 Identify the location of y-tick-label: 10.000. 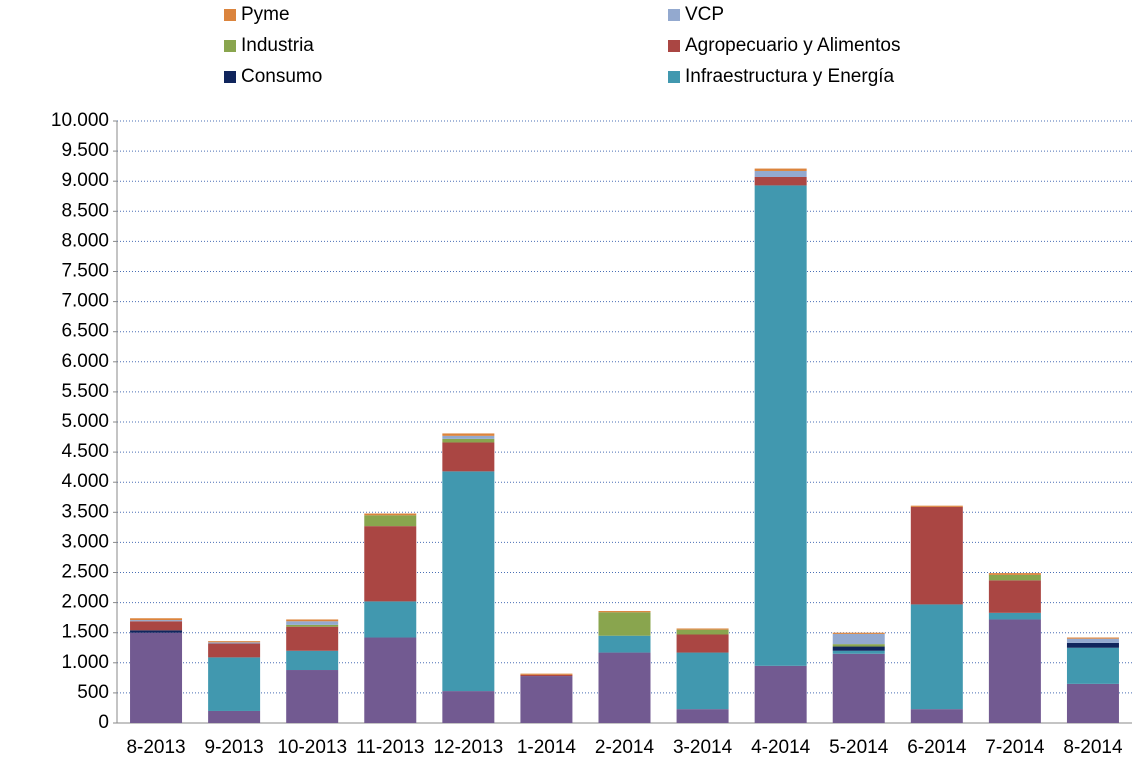
(80, 120).